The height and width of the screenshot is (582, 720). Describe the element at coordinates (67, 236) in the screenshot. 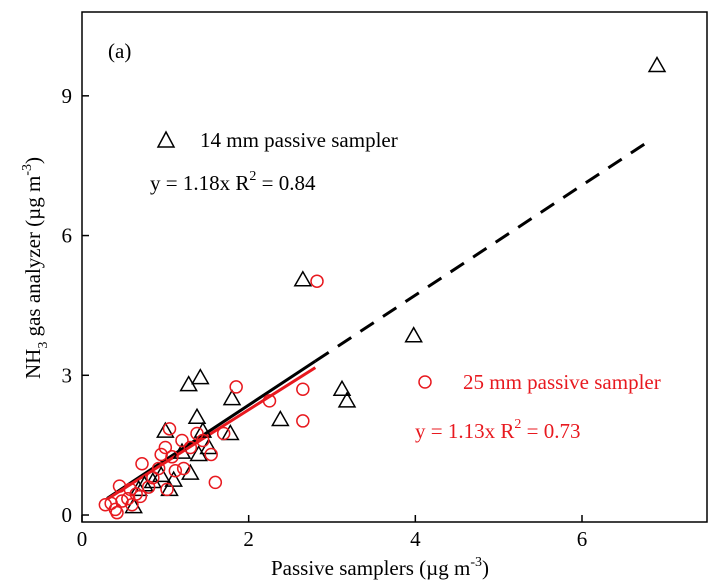

I see `y-tick-label: 6` at that location.